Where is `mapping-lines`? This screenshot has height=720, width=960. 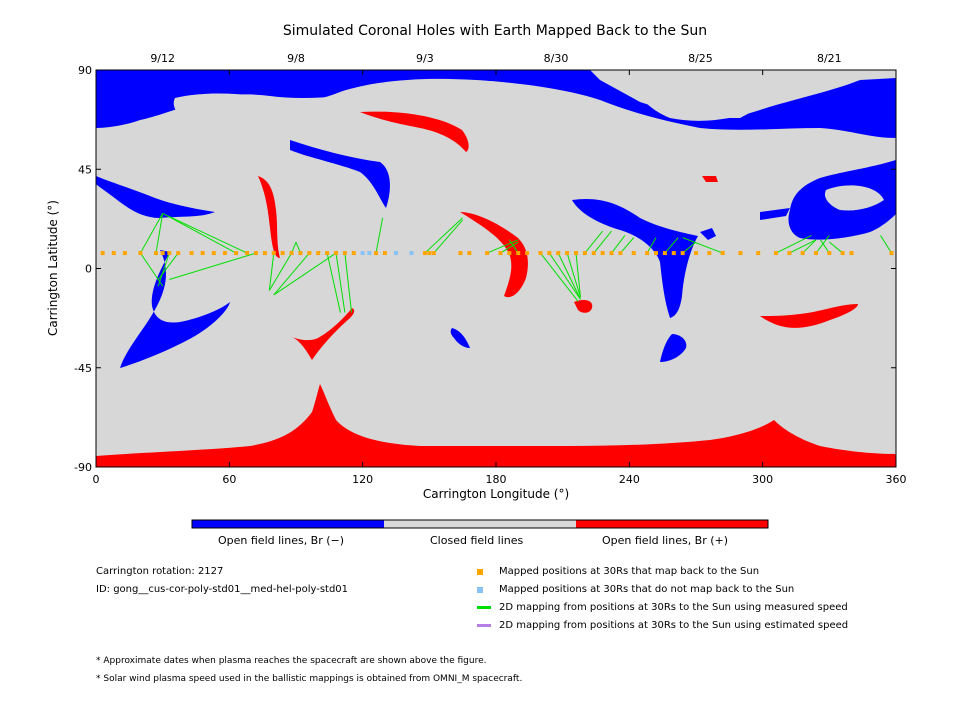
mapping-lines is located at coordinates (516, 262).